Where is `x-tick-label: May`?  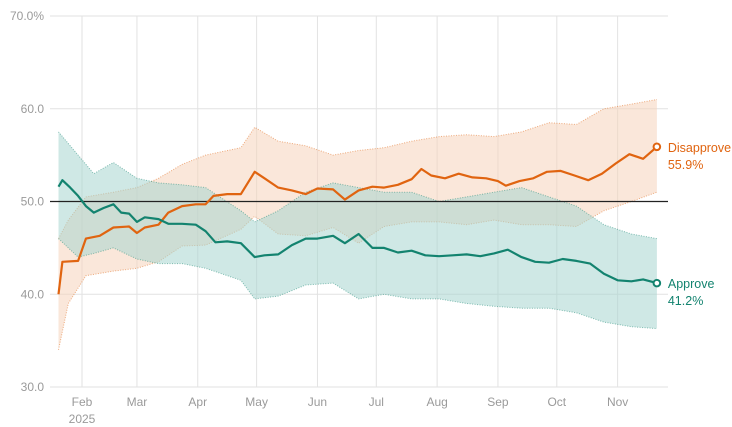 x-tick-label: May is located at coordinates (256, 402).